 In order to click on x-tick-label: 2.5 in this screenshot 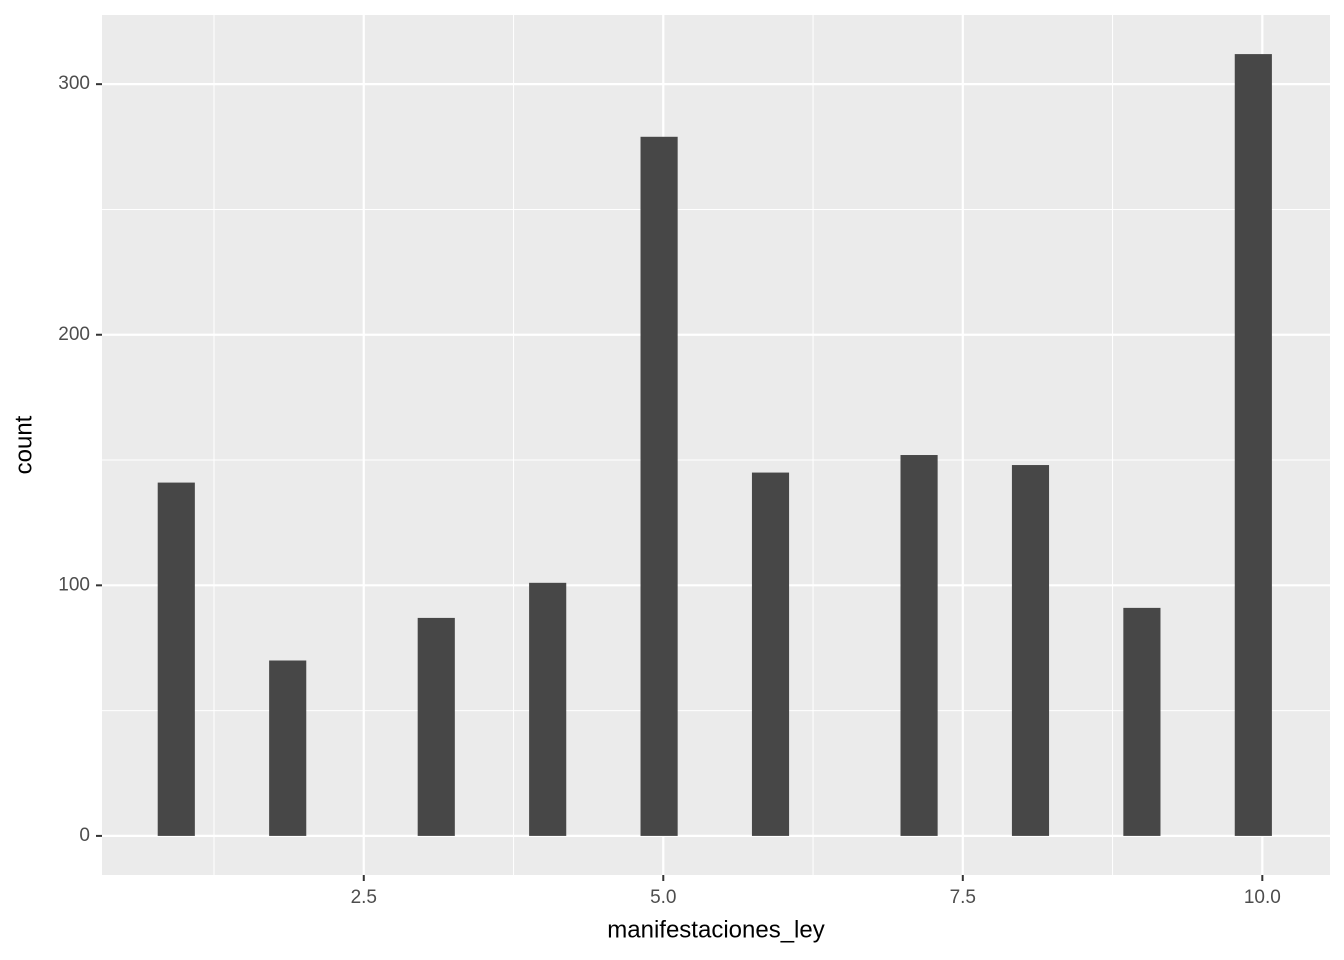, I will do `click(364, 897)`.